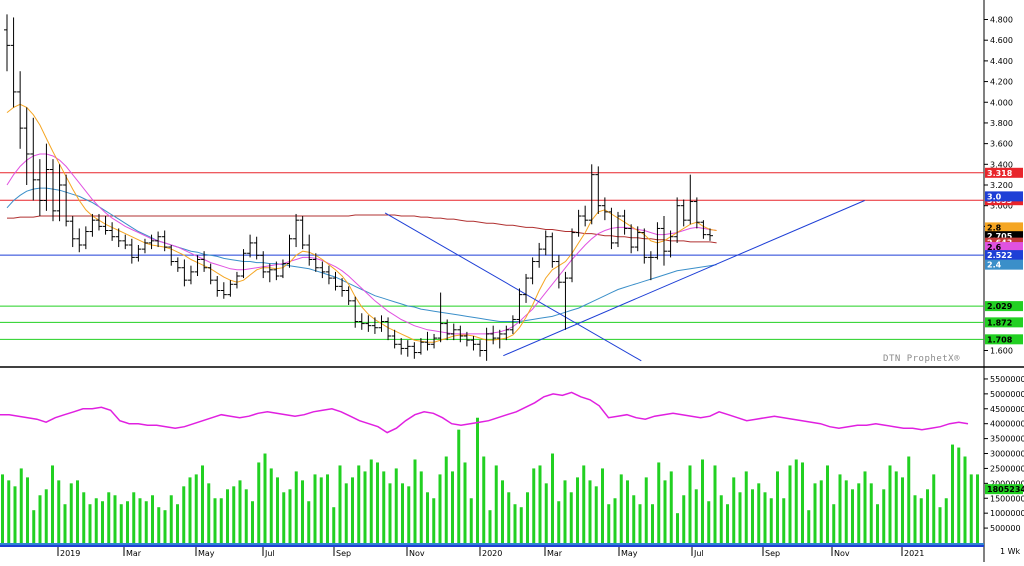 The height and width of the screenshot is (566, 1024). What do you see at coordinates (1007, 513) in the screenshot?
I see `volume-axis-tick-label: 1000000` at bounding box center [1007, 513].